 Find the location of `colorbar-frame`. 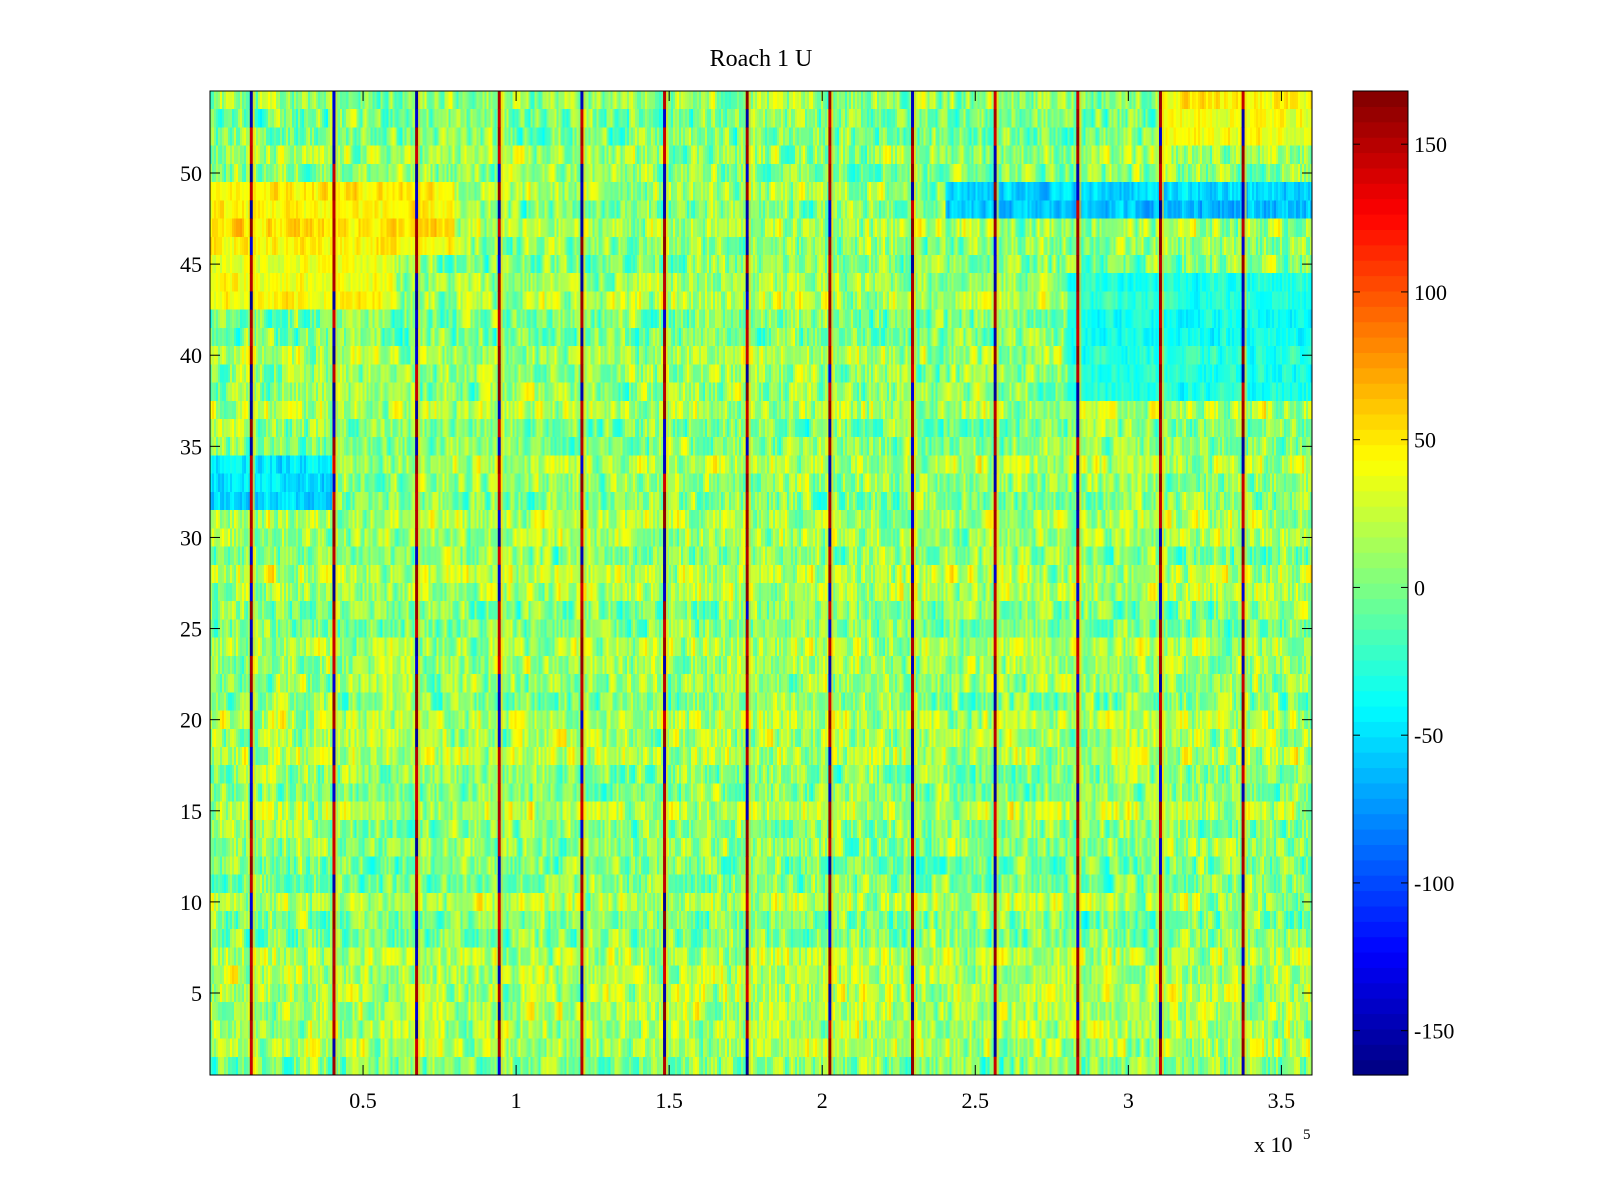

colorbar-frame is located at coordinates (1380, 583).